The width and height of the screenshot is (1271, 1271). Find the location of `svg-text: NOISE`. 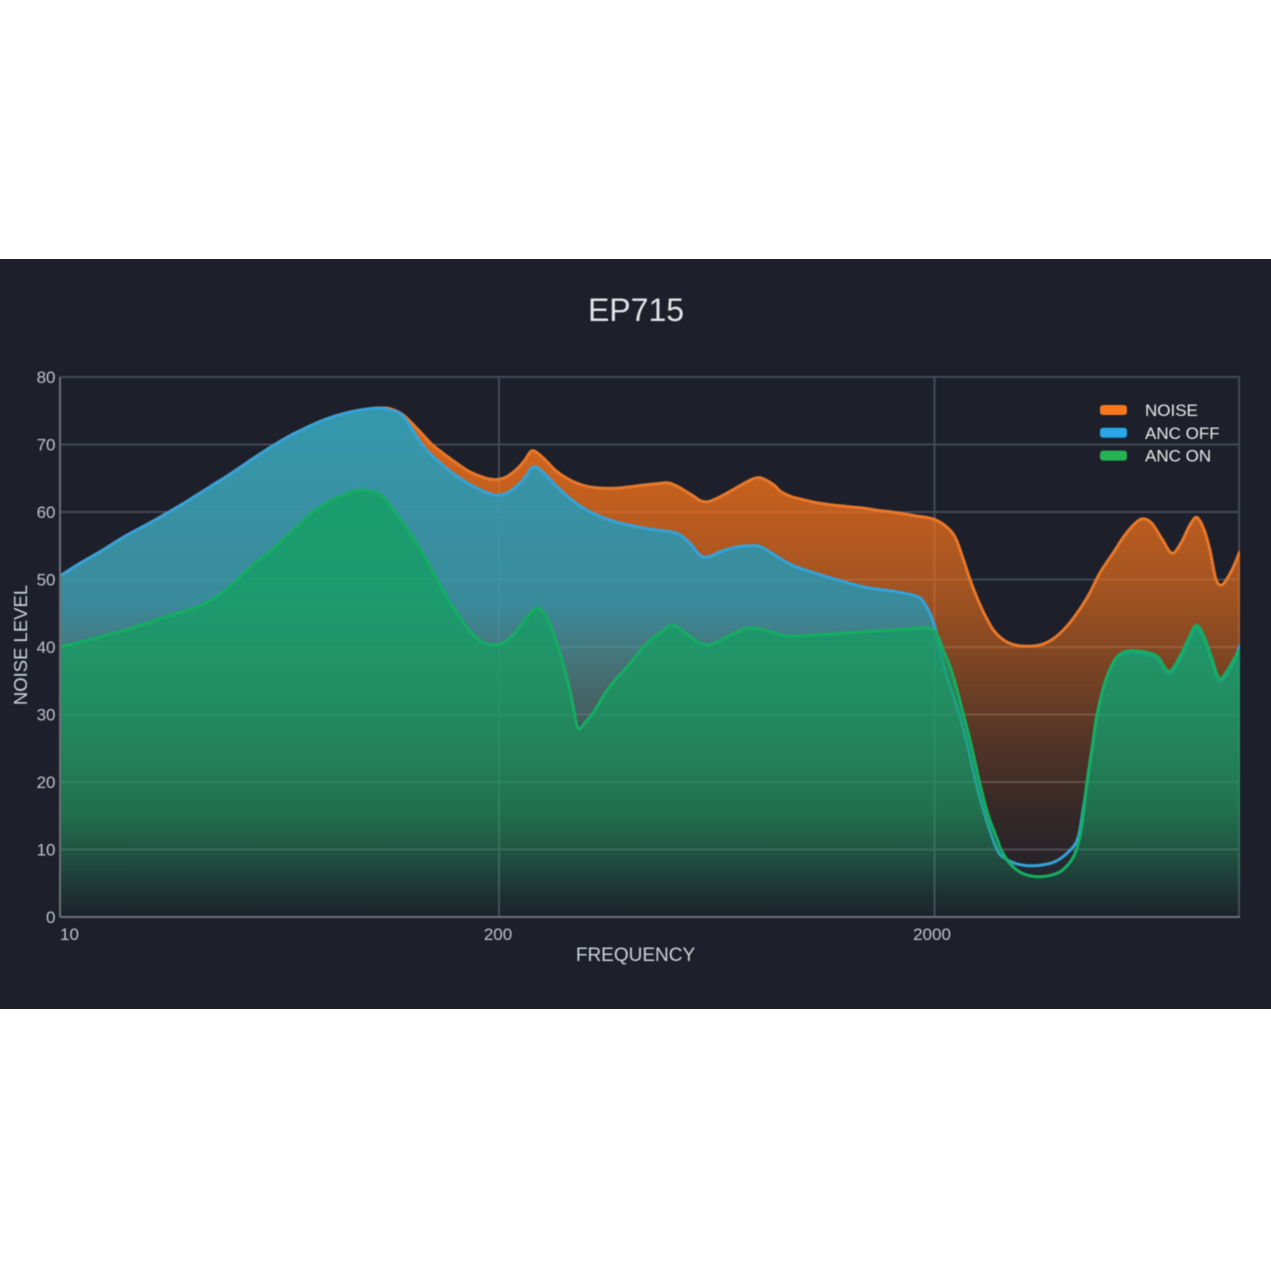

svg-text: NOISE is located at coordinates (1171, 410).